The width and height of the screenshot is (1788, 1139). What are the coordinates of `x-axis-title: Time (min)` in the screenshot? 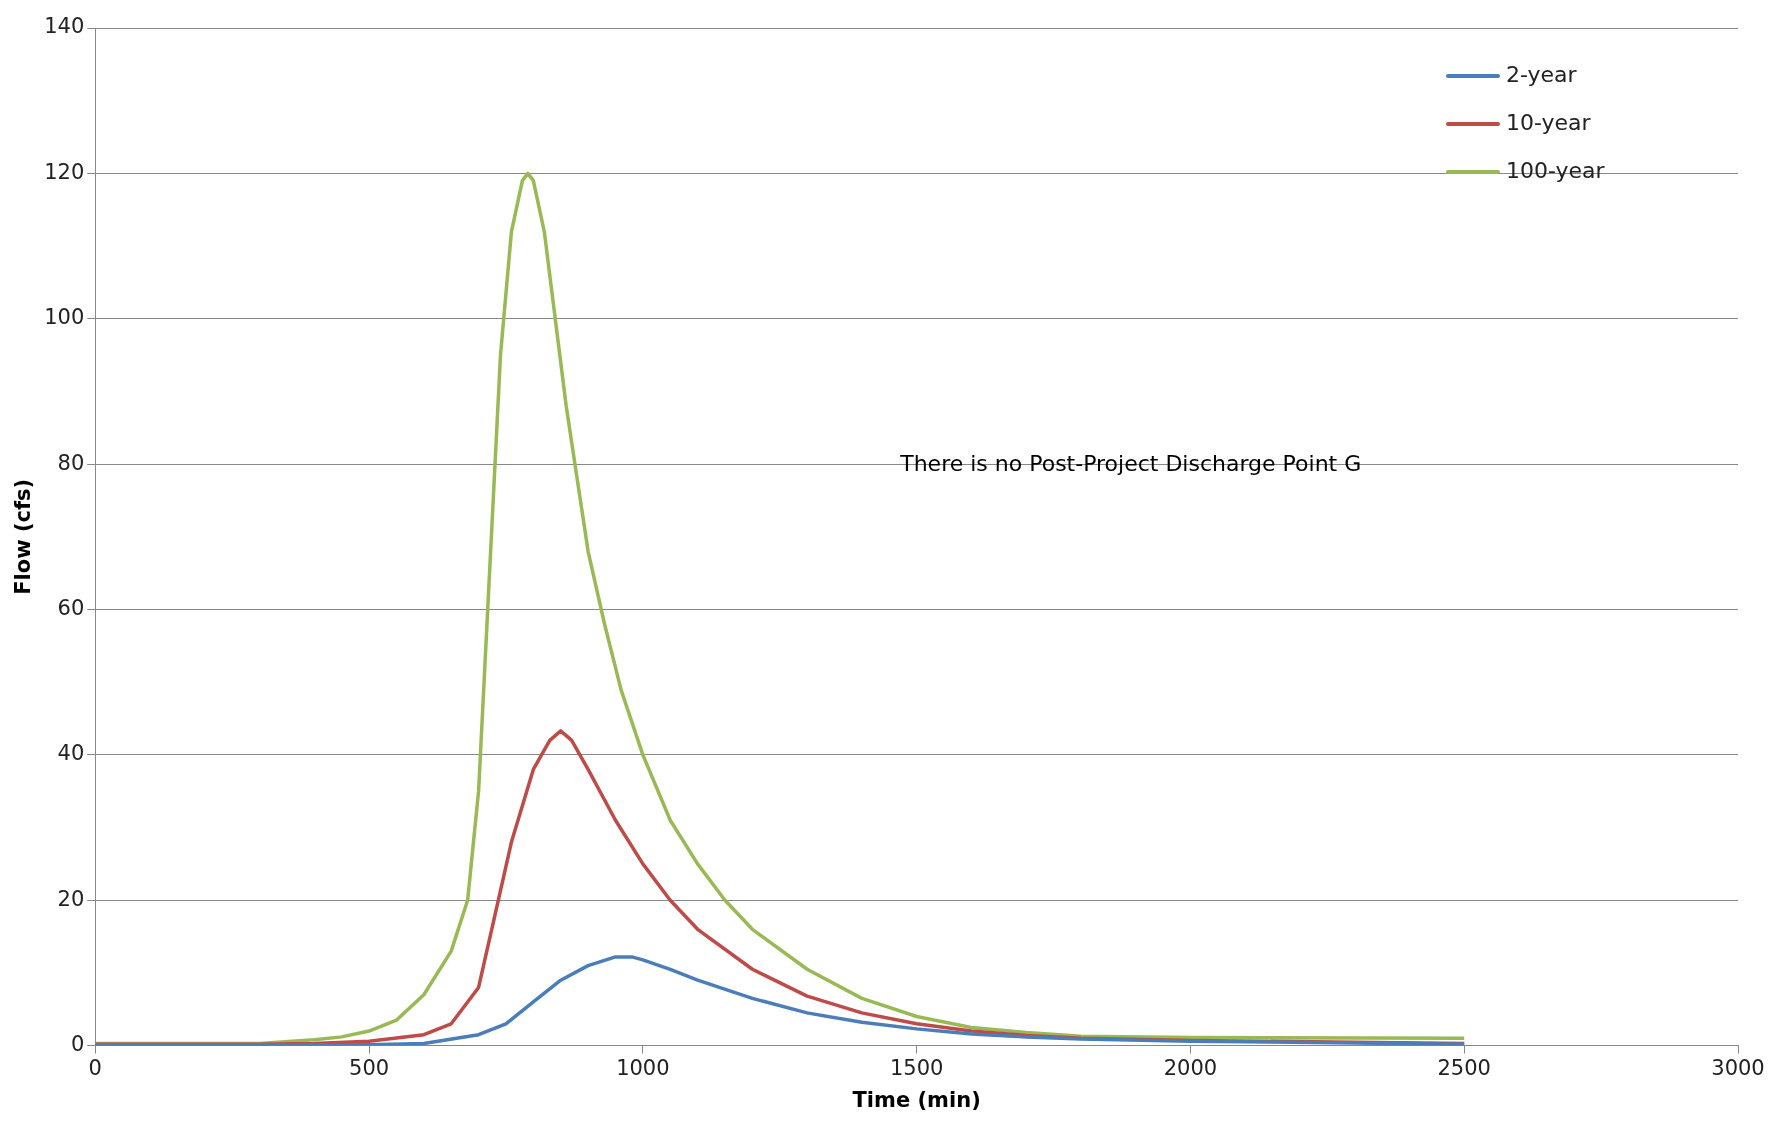 It's located at (916, 1099).